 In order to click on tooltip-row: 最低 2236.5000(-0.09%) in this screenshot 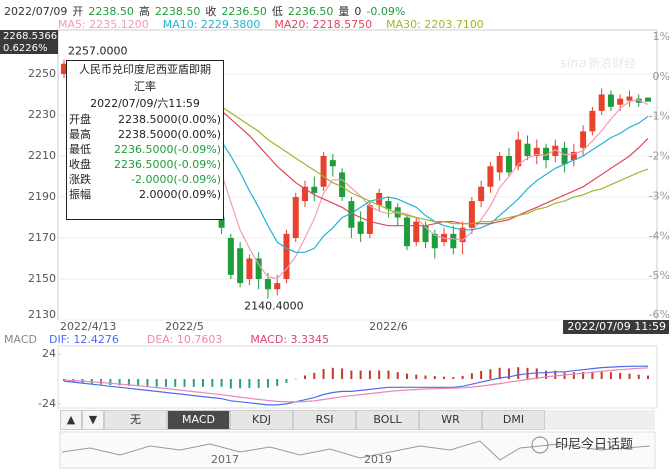, I will do `click(145, 149)`.